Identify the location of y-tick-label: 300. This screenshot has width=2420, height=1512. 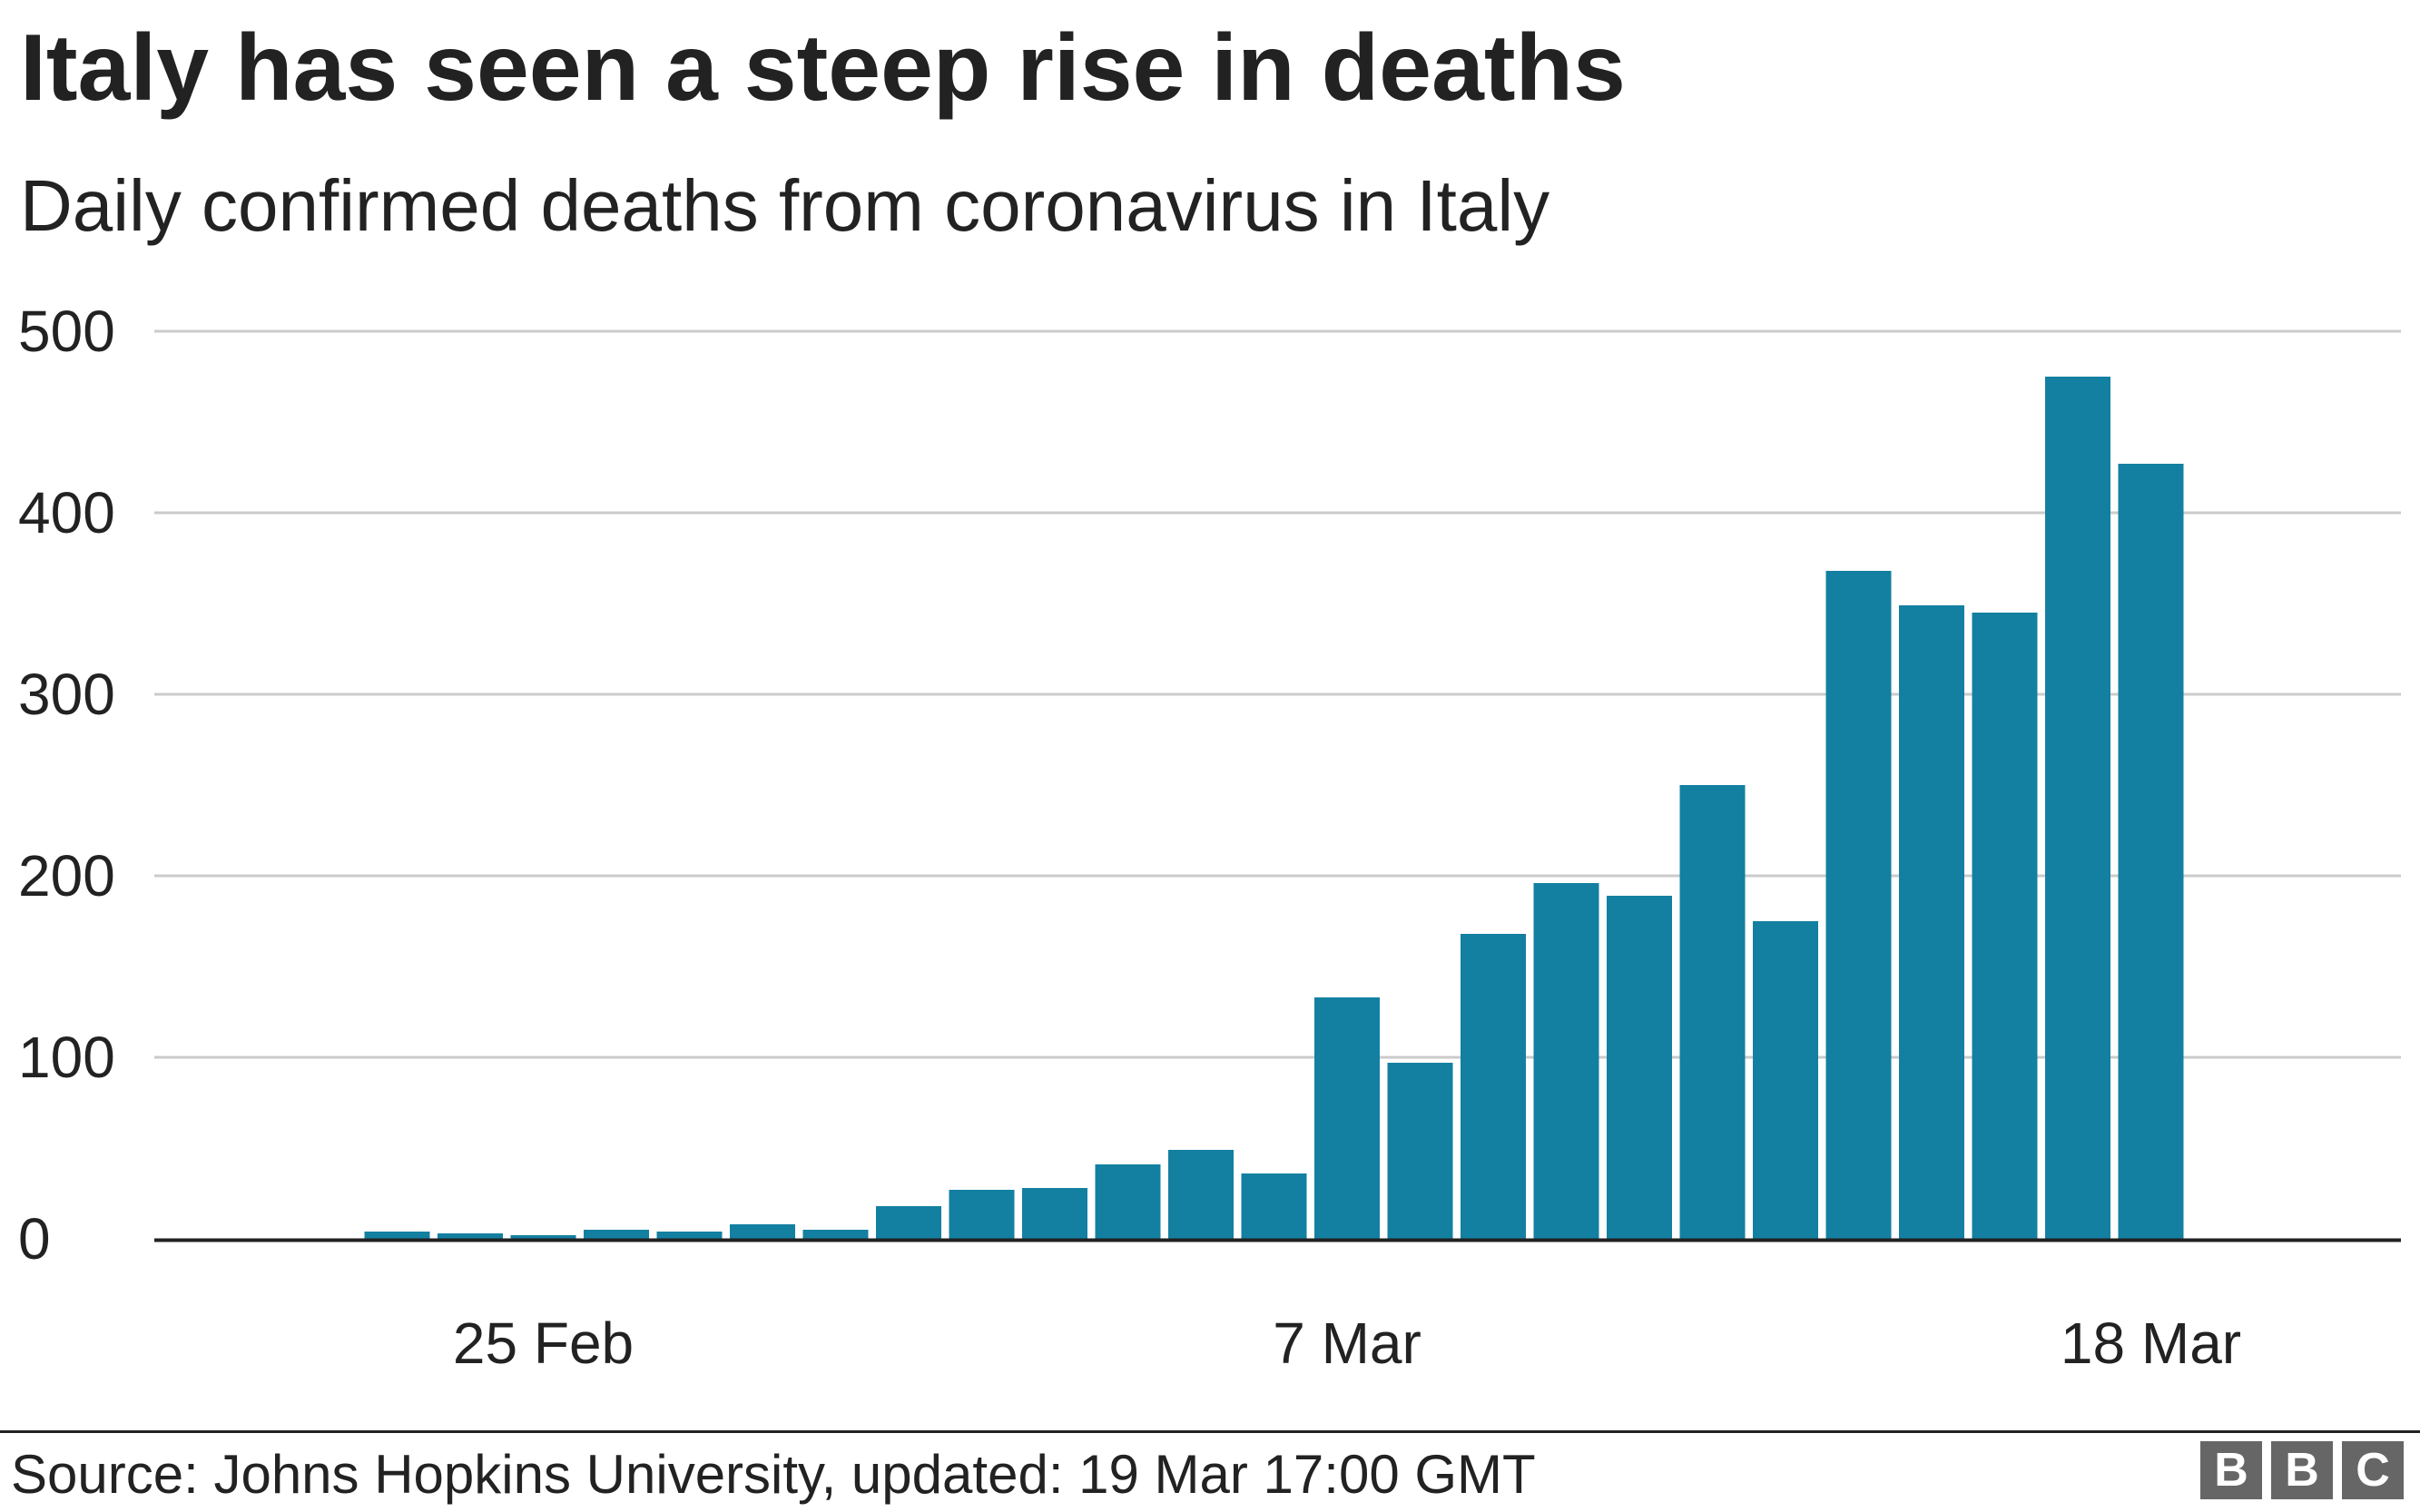
(66, 694).